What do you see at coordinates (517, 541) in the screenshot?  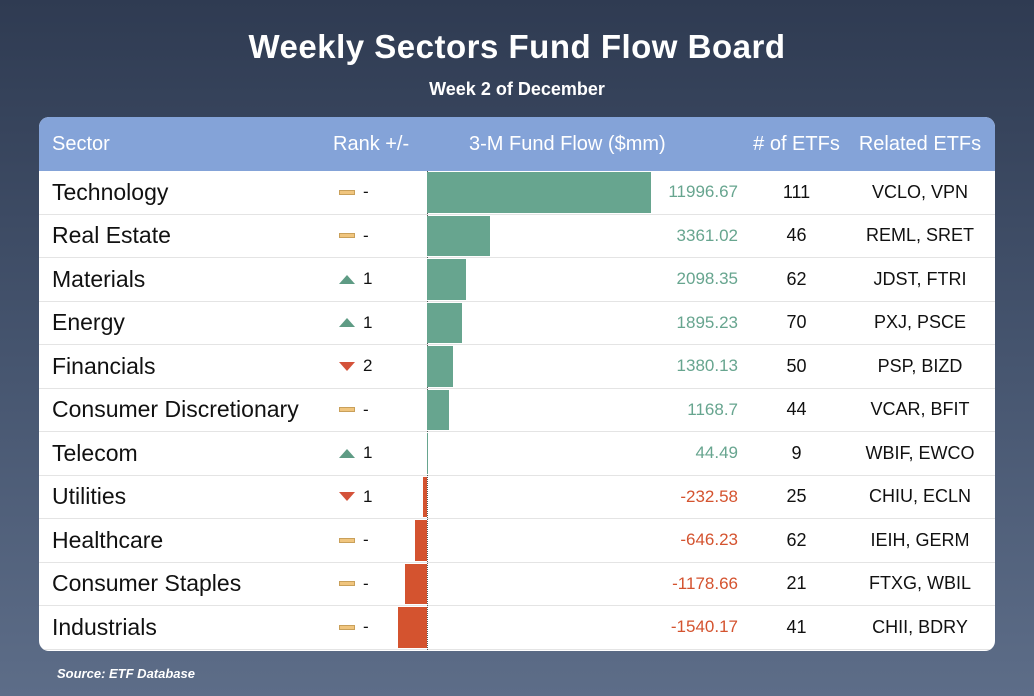 I see `table-row: Healthcare - -646.23 62 IEIH, GERM` at bounding box center [517, 541].